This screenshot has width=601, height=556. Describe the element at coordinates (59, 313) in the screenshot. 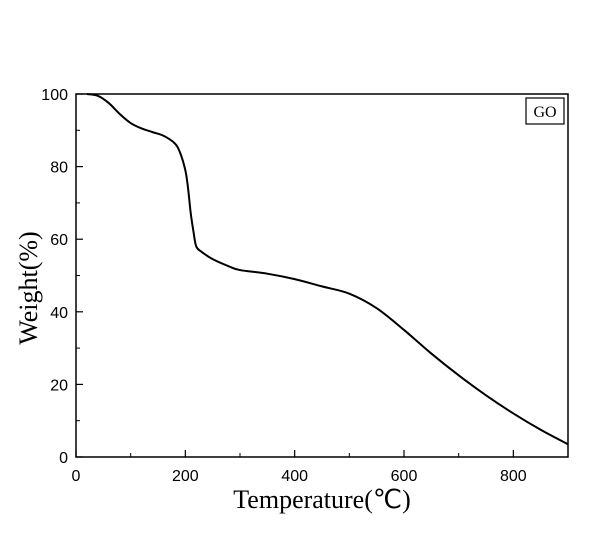

I see `y-tick-label: 40` at that location.